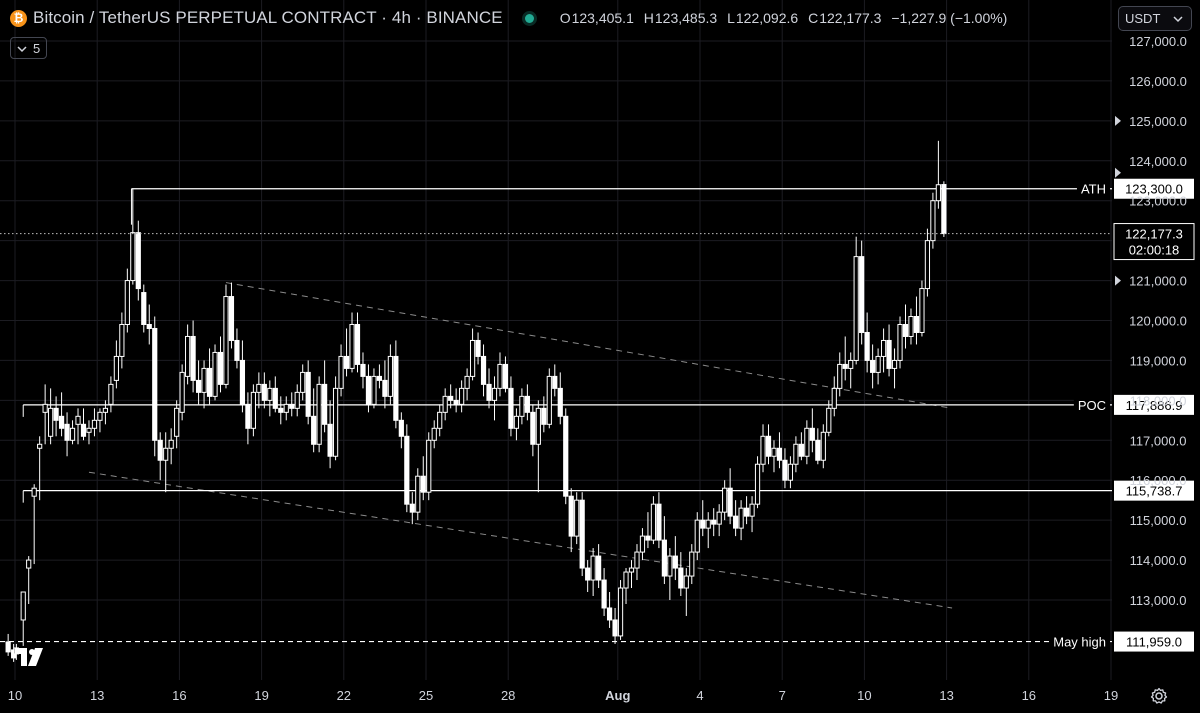  What do you see at coordinates (529, 18) in the screenshot?
I see `market-open-indicator` at bounding box center [529, 18].